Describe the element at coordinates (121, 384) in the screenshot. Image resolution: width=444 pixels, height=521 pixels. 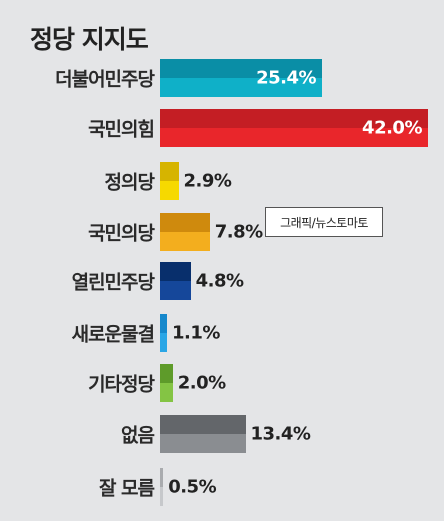
I see `category-label: 기타정당` at that location.